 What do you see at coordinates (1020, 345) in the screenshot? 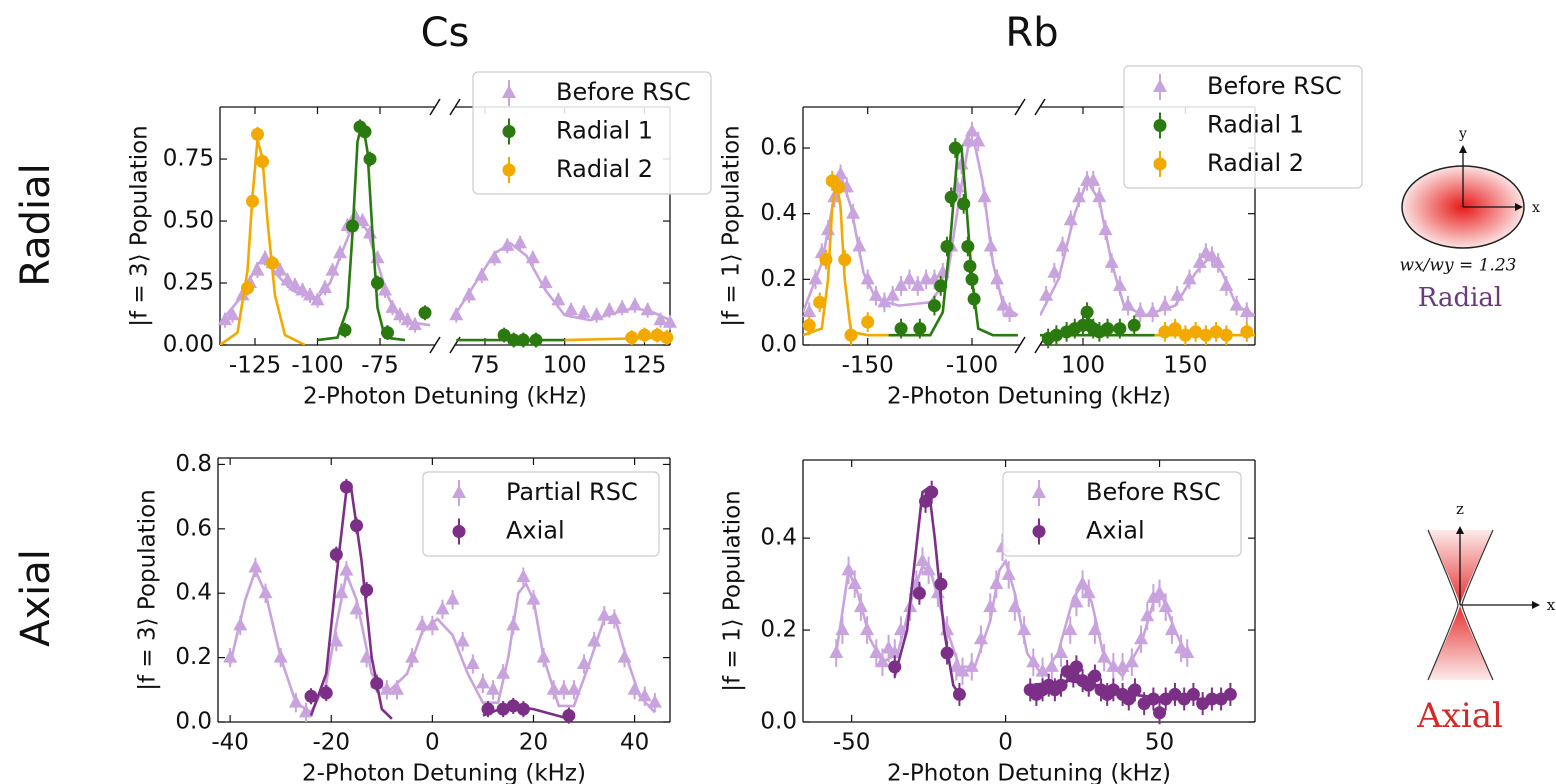
I see `break-mark` at bounding box center [1020, 345].